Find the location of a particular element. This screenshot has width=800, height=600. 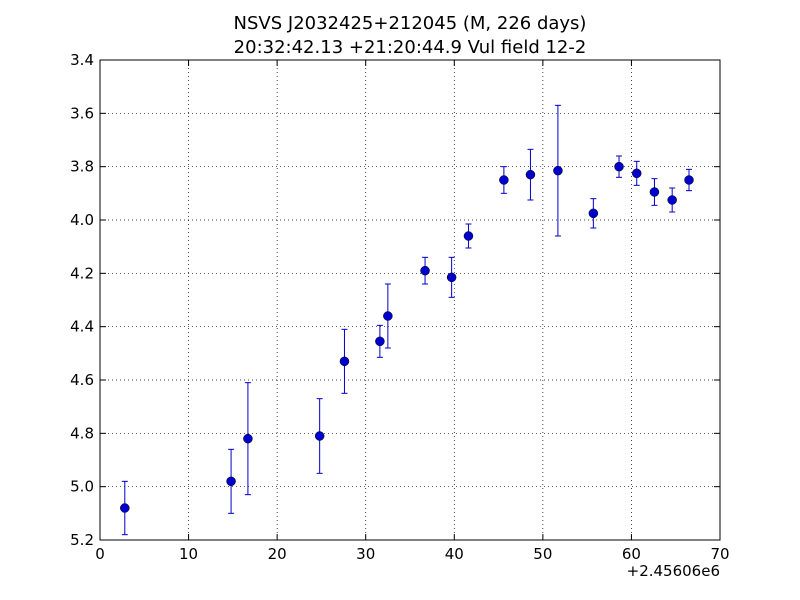

y-tick-label: 3.8 is located at coordinates (82, 167).